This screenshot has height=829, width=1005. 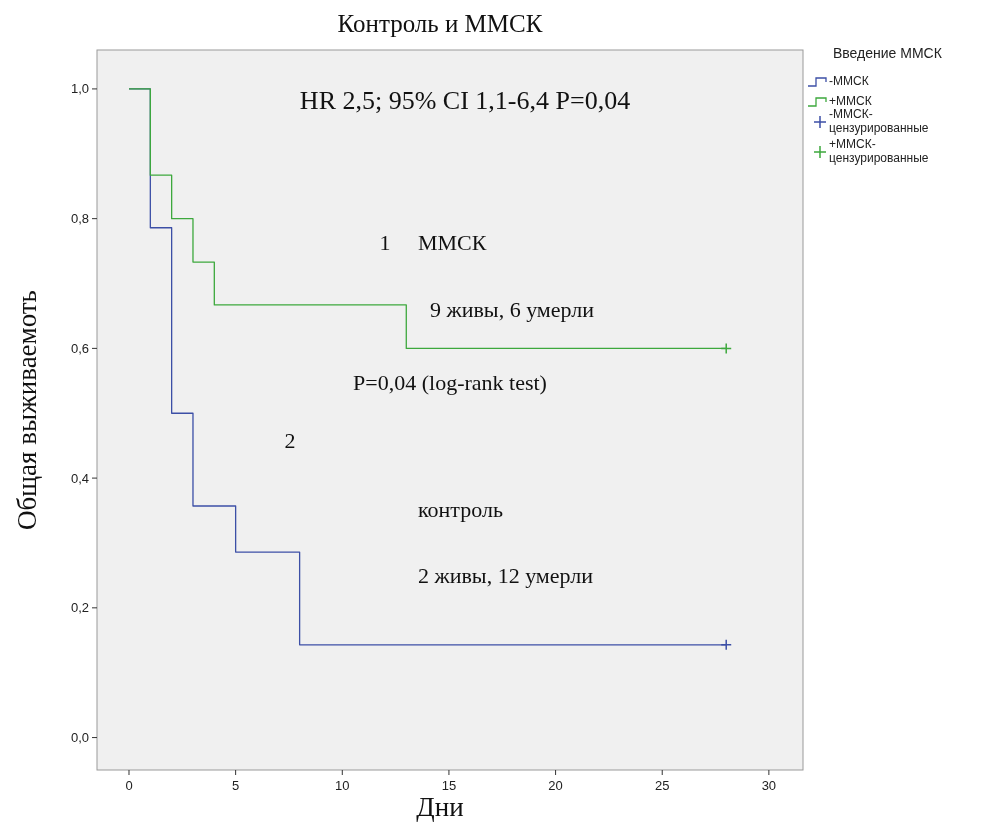 What do you see at coordinates (555, 785) in the screenshot?
I see `x-tick-label: 20` at bounding box center [555, 785].